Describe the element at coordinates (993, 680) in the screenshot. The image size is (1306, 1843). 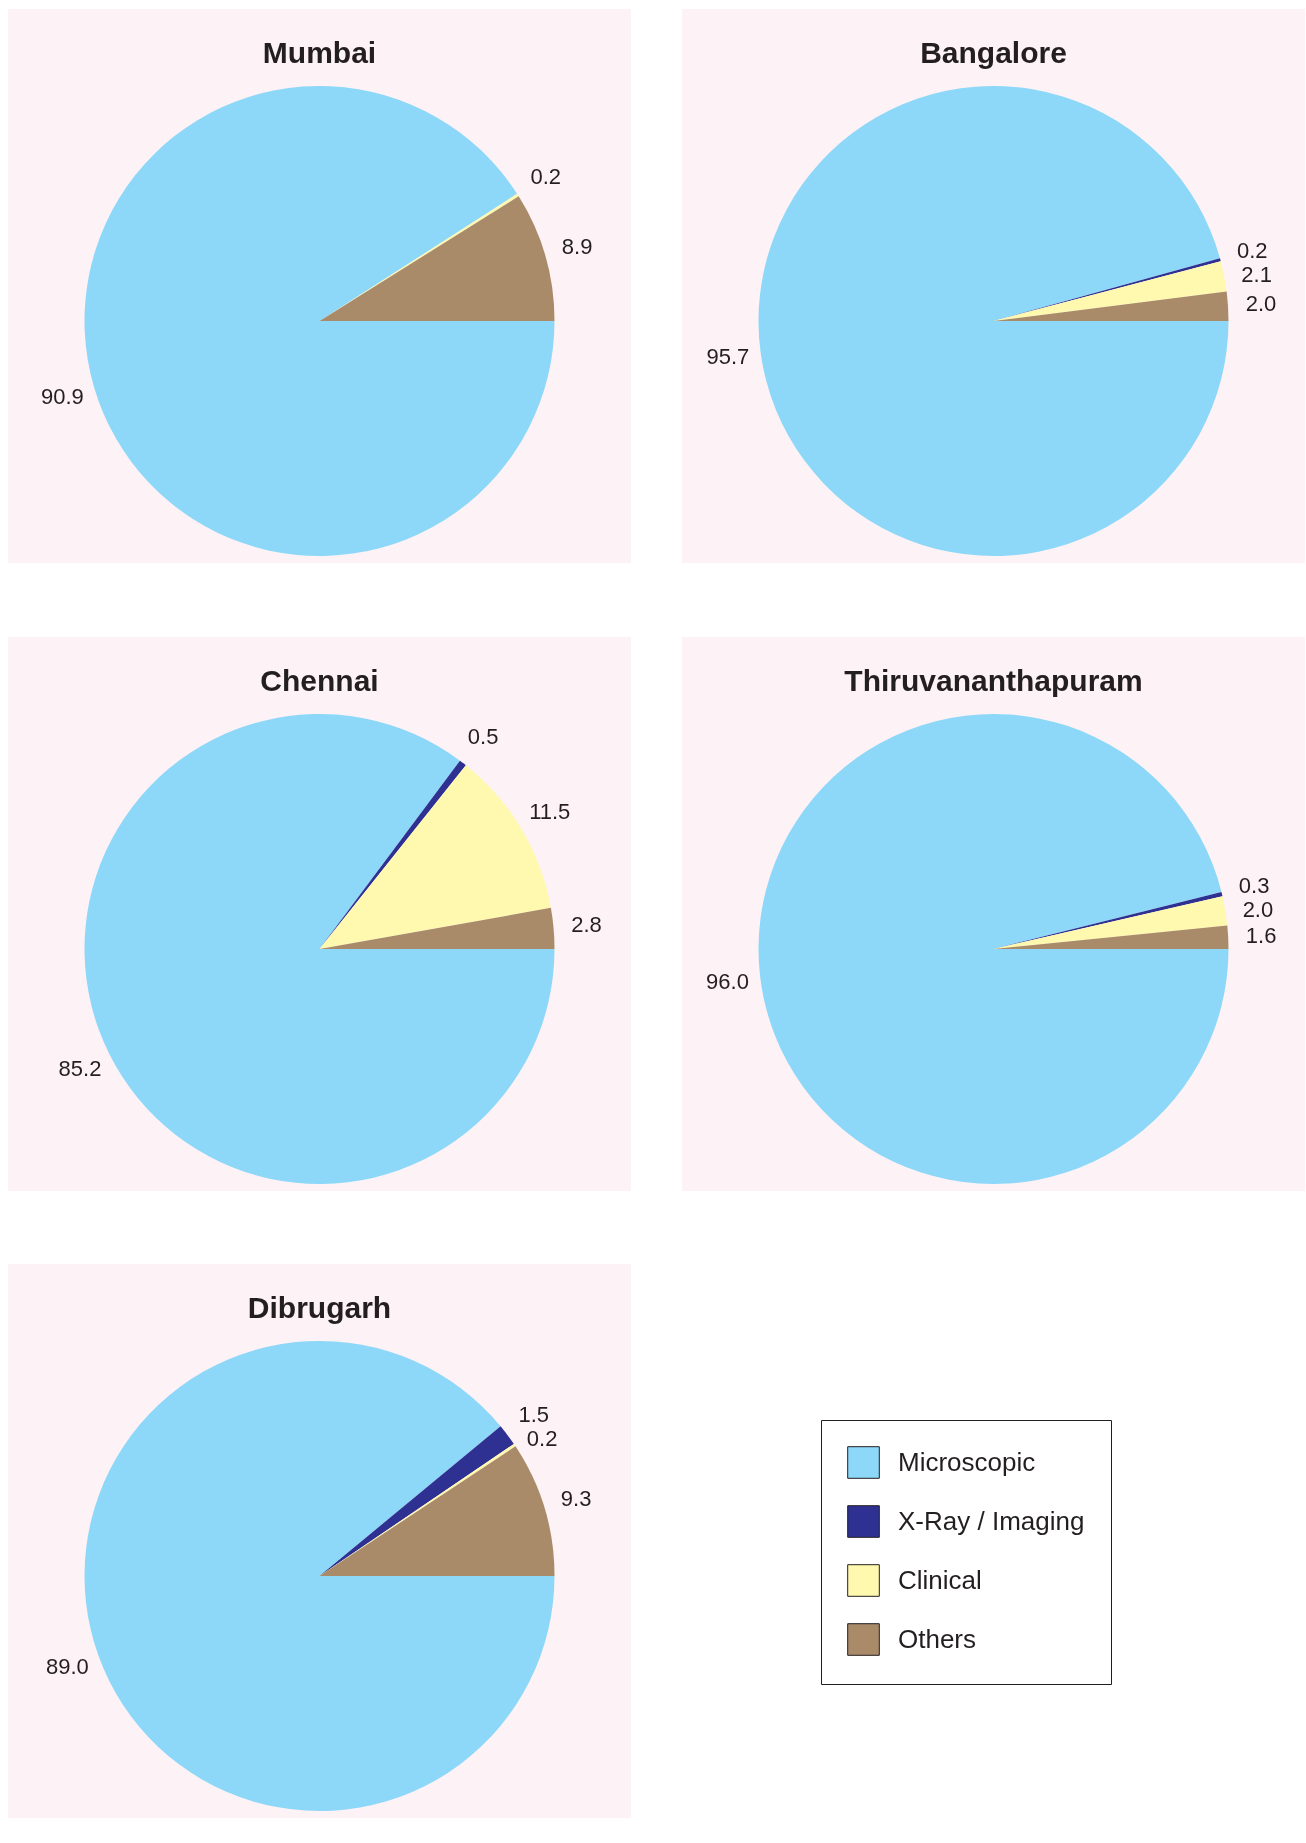
I see `chart-title: Thiruvananthapuram` at that location.